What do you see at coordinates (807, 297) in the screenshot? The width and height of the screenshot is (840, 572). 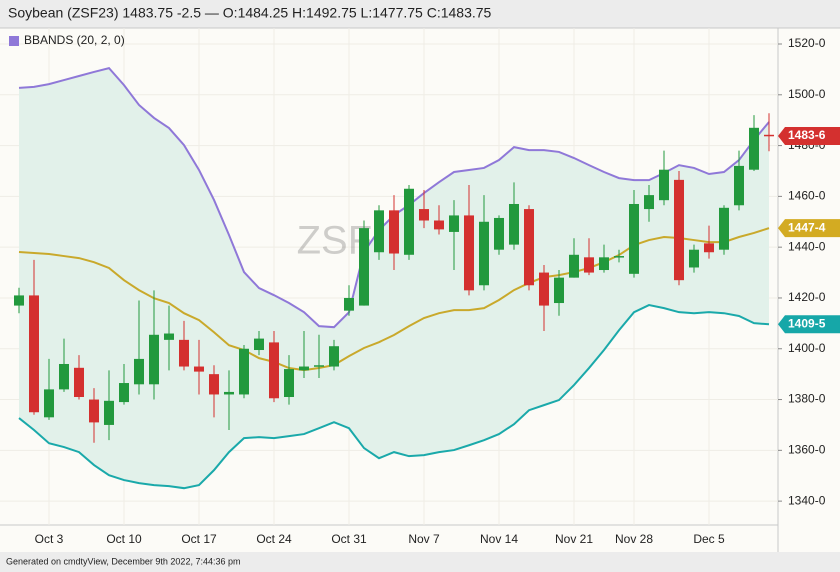 I see `y-tick-label: 1420-0` at bounding box center [807, 297].